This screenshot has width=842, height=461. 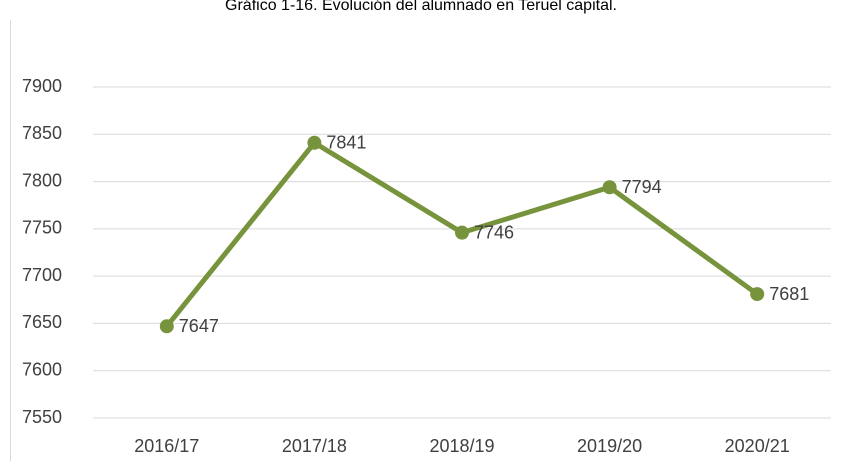 What do you see at coordinates (494, 232) in the screenshot?
I see `data-label: 7746` at bounding box center [494, 232].